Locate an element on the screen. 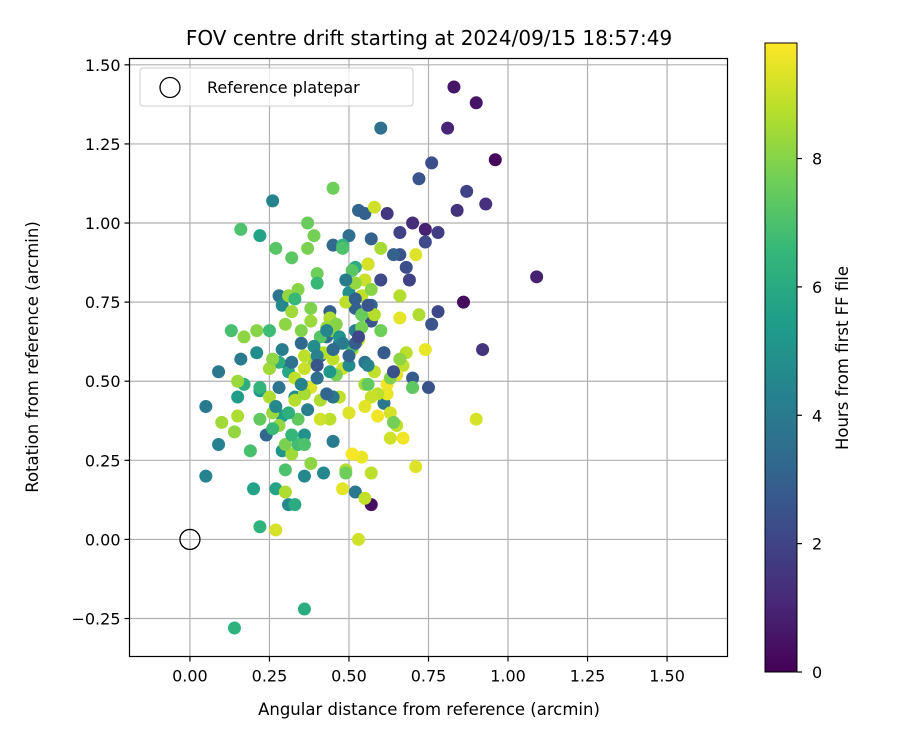 This screenshot has width=900, height=750. reference-marker-group is located at coordinates (190, 539).